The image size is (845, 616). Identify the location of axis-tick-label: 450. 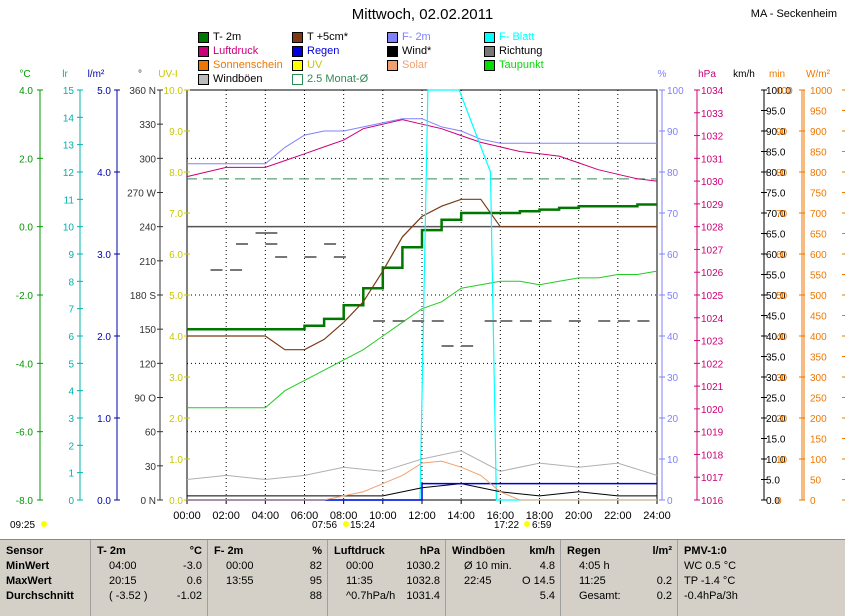
(818, 317).